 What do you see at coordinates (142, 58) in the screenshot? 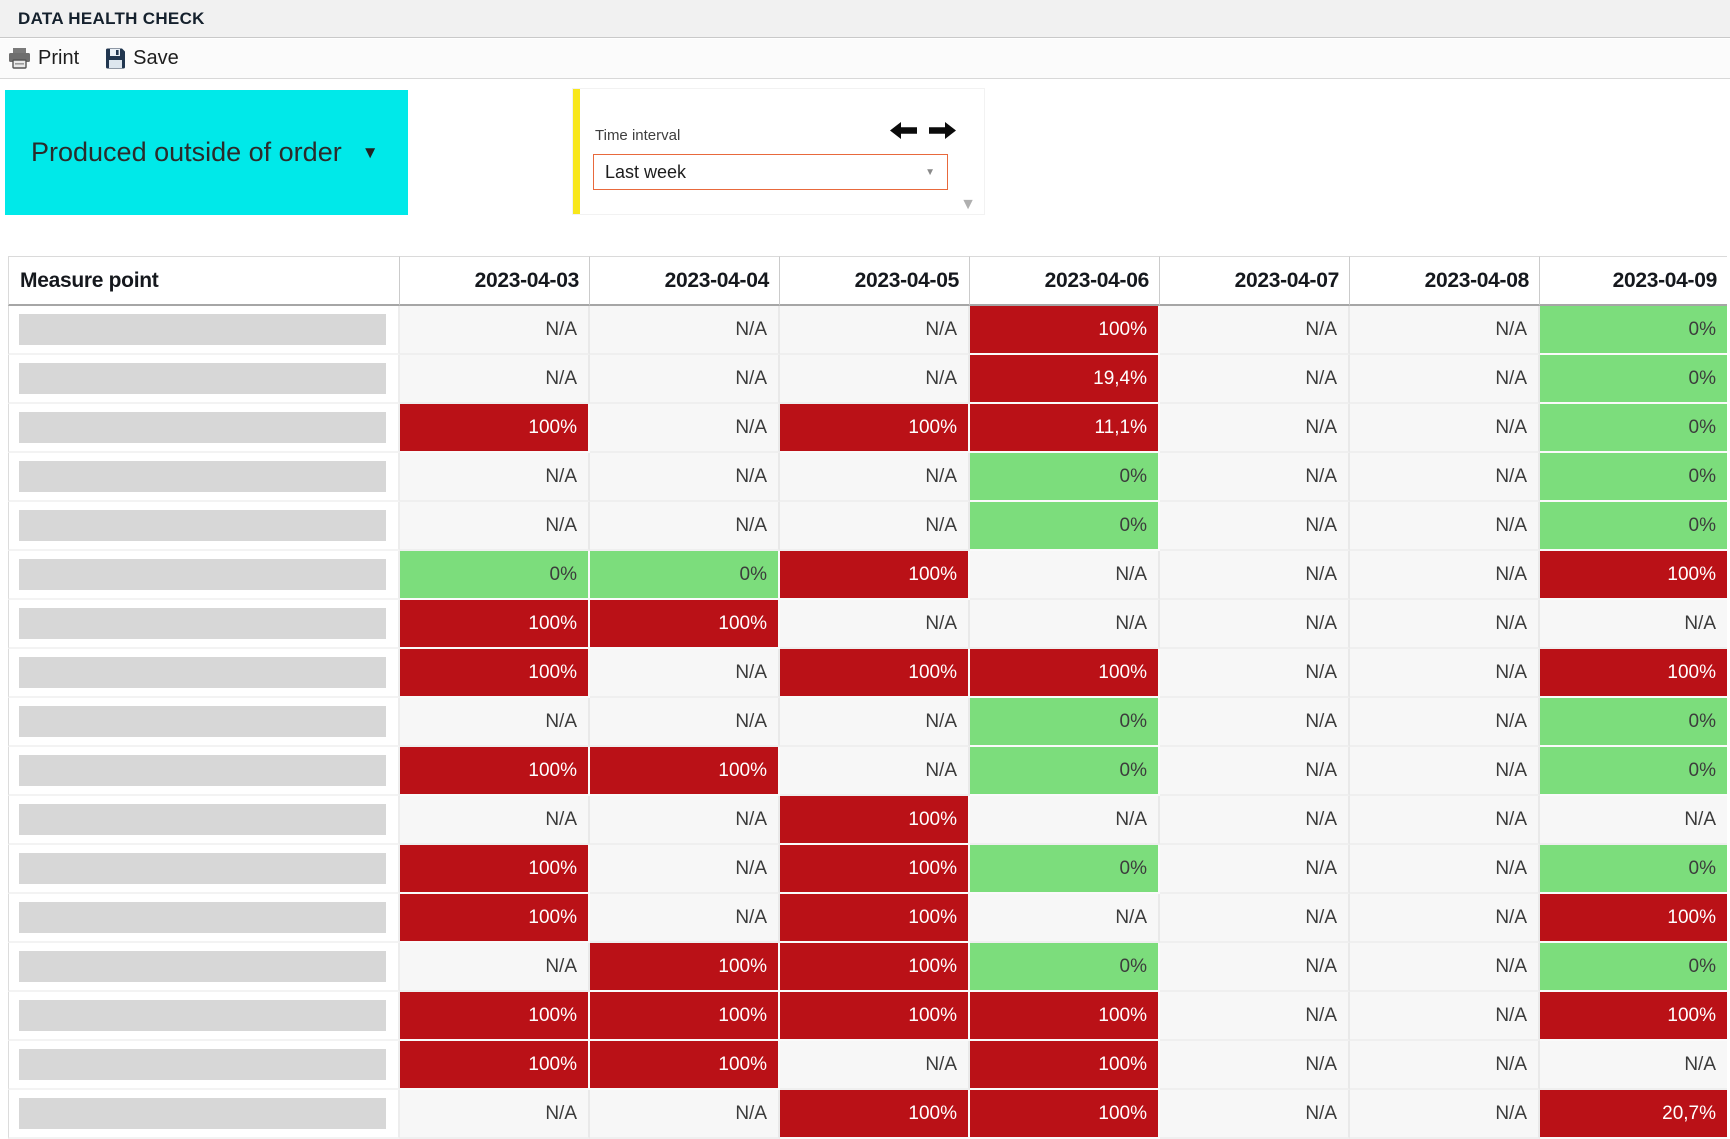
I see `save-button: Save` at bounding box center [142, 58].